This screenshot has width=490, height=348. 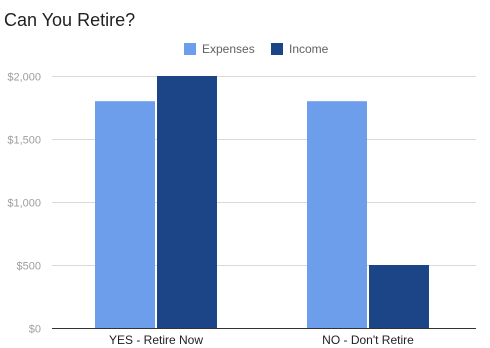 What do you see at coordinates (309, 49) in the screenshot?
I see `legend-label: Income` at bounding box center [309, 49].